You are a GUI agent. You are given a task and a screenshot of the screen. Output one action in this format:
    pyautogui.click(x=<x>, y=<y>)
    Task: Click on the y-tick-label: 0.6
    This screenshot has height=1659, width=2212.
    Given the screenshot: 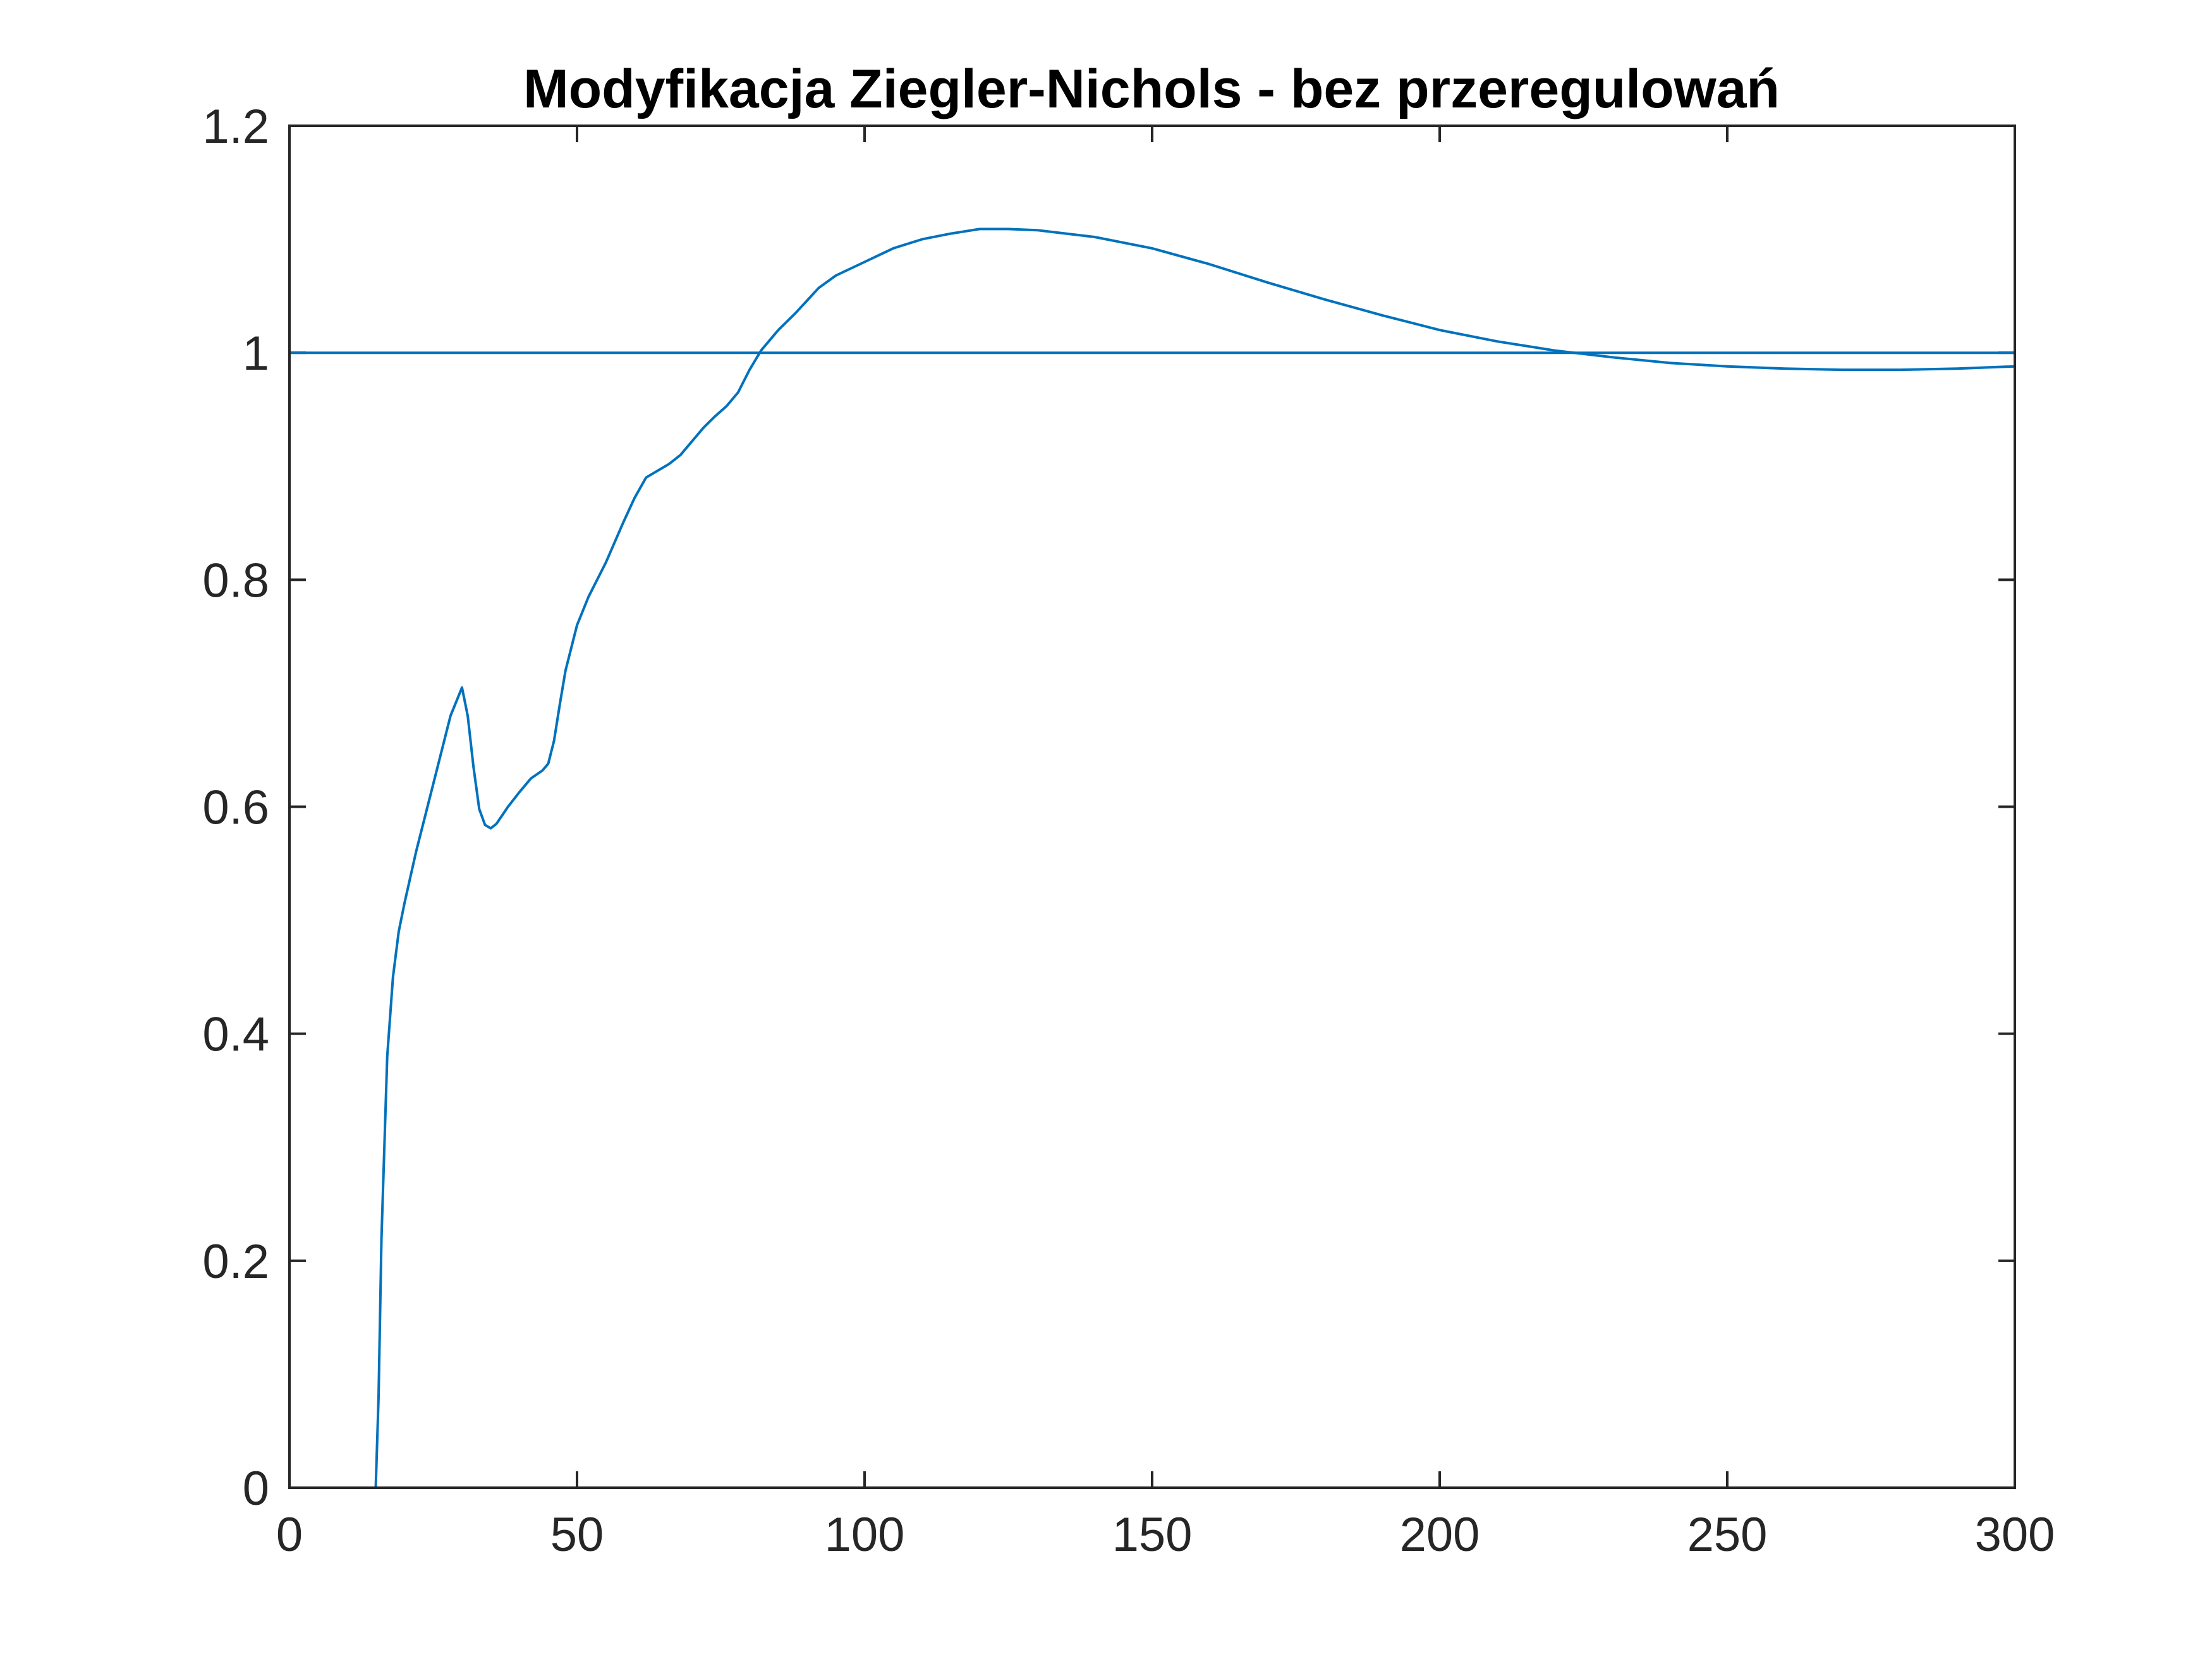 What is the action you would take?
    pyautogui.click(x=235, y=808)
    